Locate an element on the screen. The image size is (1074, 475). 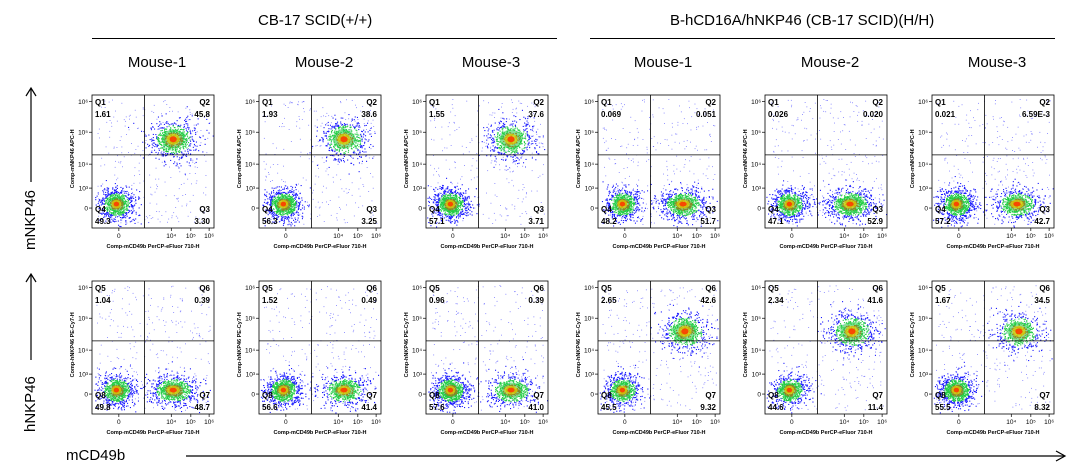
y-axis-title: Comp-mNKP46 APC-H is located at coordinates (407, 158).